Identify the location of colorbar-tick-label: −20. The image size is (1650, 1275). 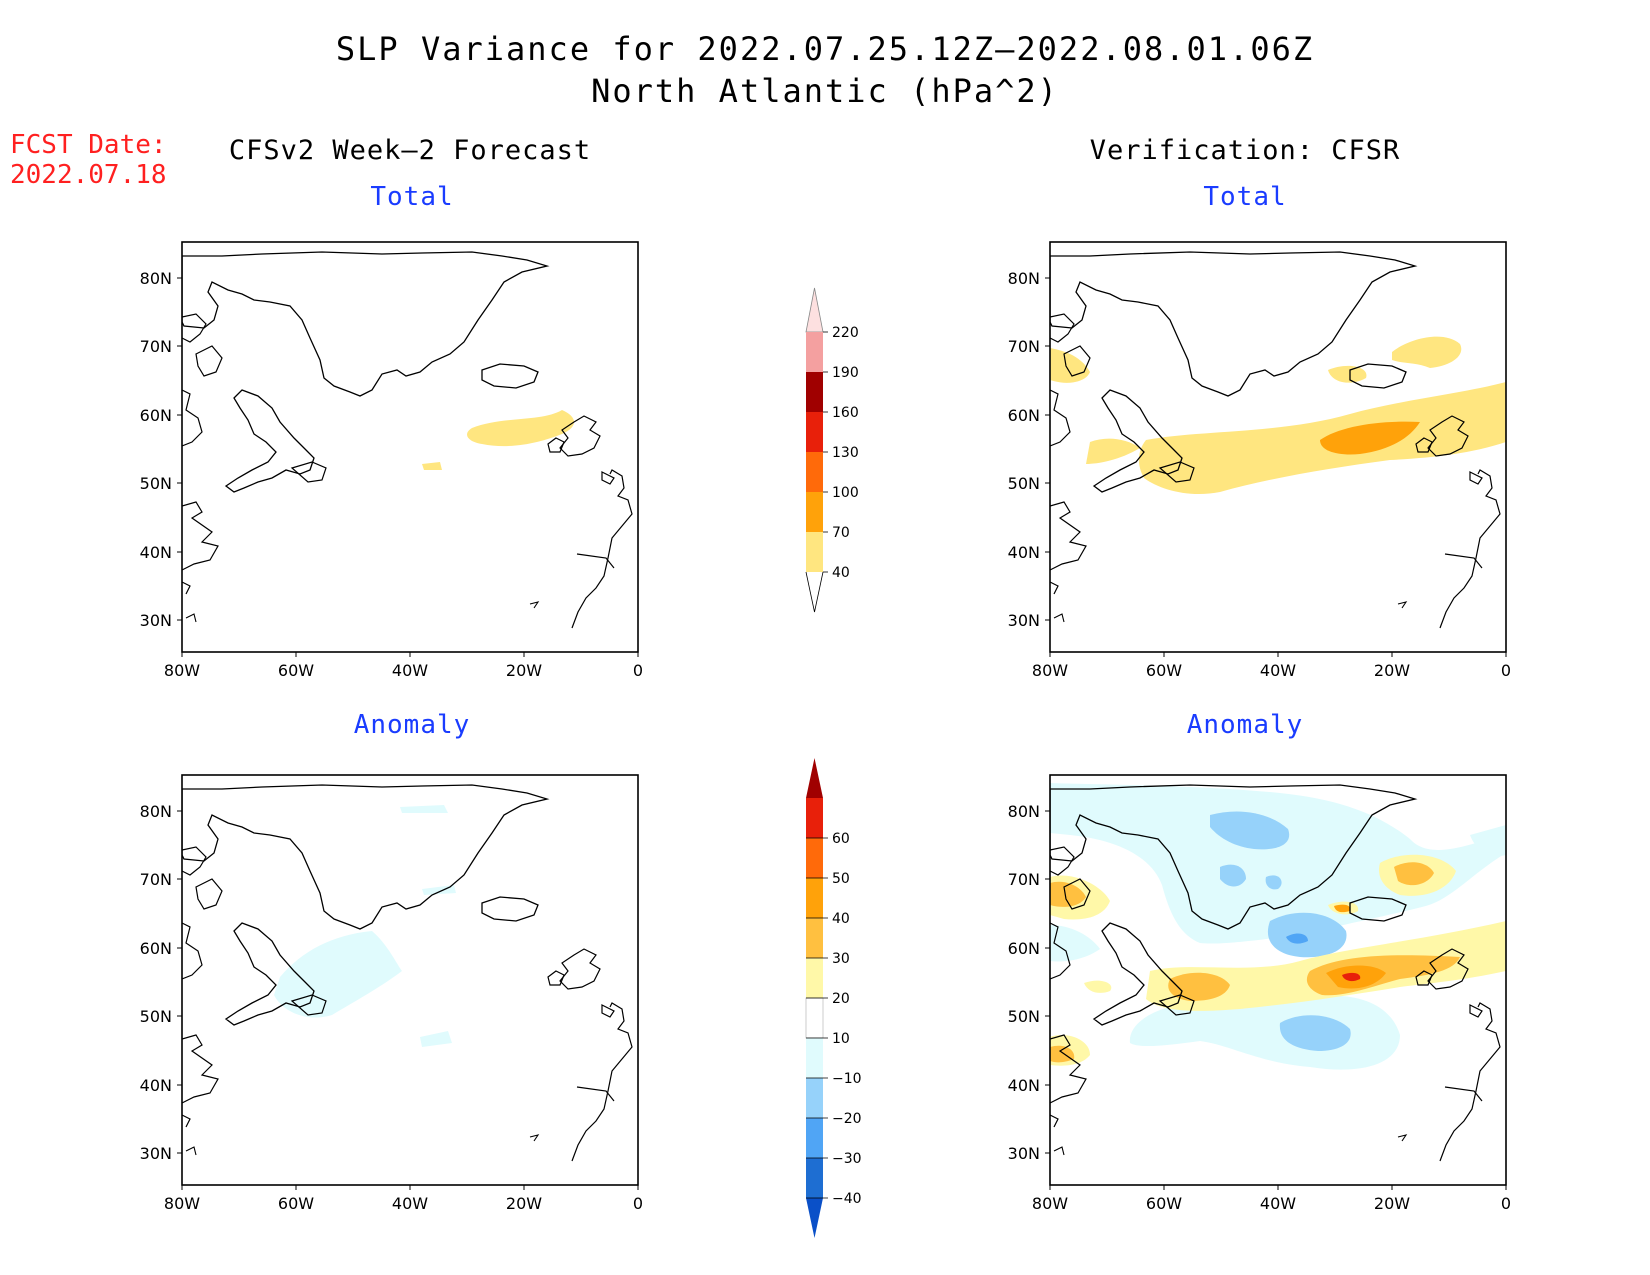
(847, 1119).